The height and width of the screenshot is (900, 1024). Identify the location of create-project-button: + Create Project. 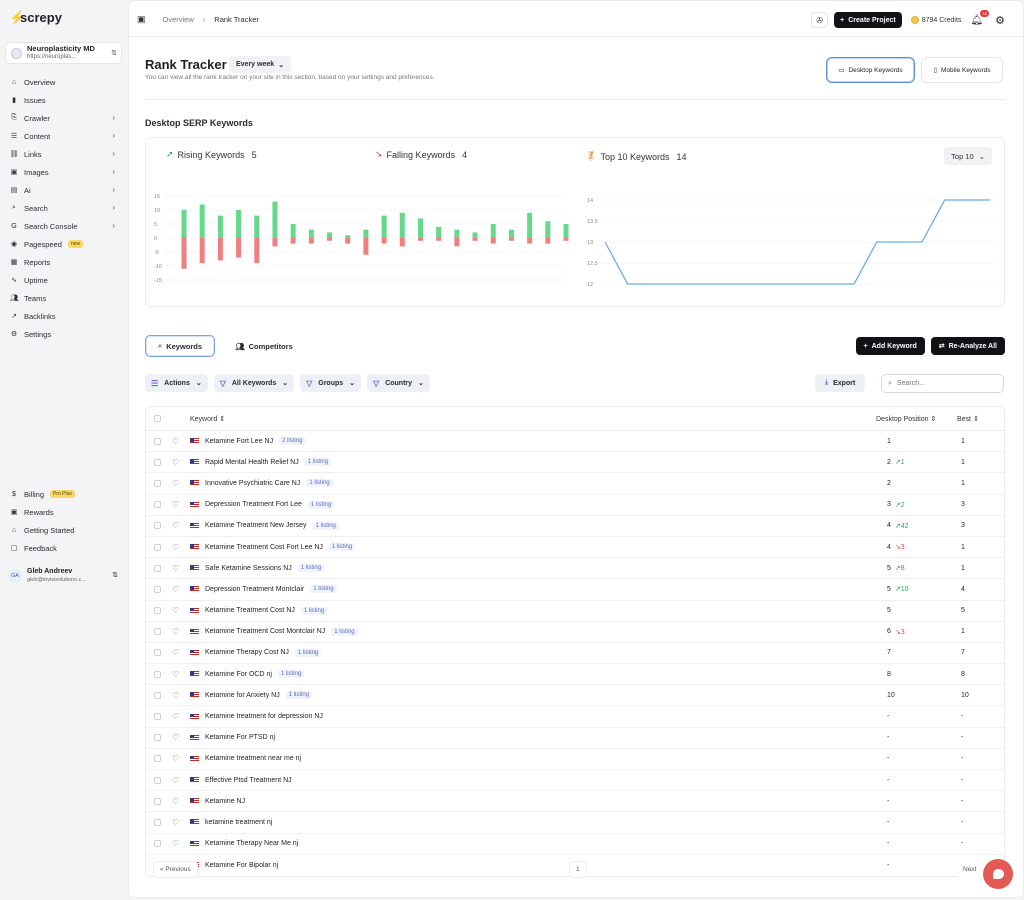
(868, 20).